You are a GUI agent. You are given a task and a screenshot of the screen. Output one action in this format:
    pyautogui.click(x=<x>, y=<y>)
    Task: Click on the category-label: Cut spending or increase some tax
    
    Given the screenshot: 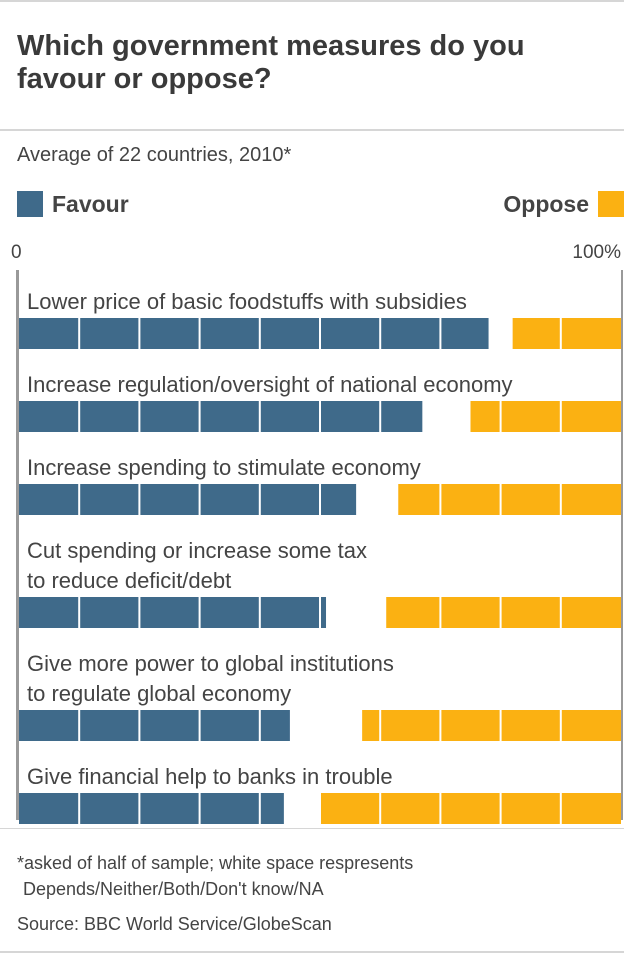 What is the action you would take?
    pyautogui.click(x=197, y=550)
    